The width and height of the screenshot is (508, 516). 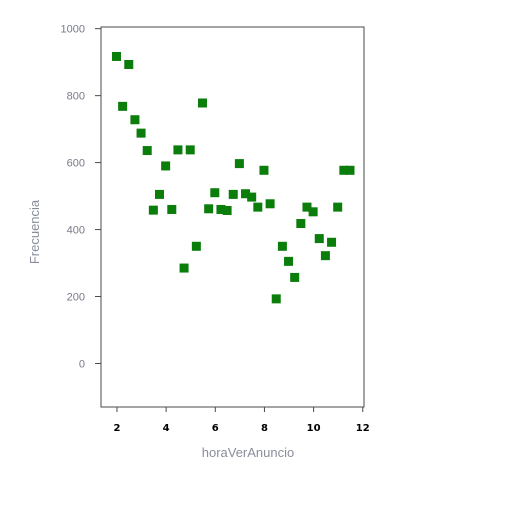 I want to click on x-tick-label: 2, so click(x=116, y=428).